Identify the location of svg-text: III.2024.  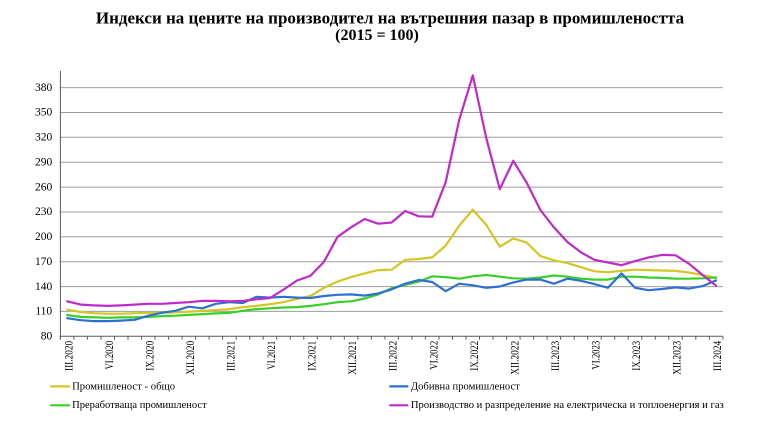
(717, 356).